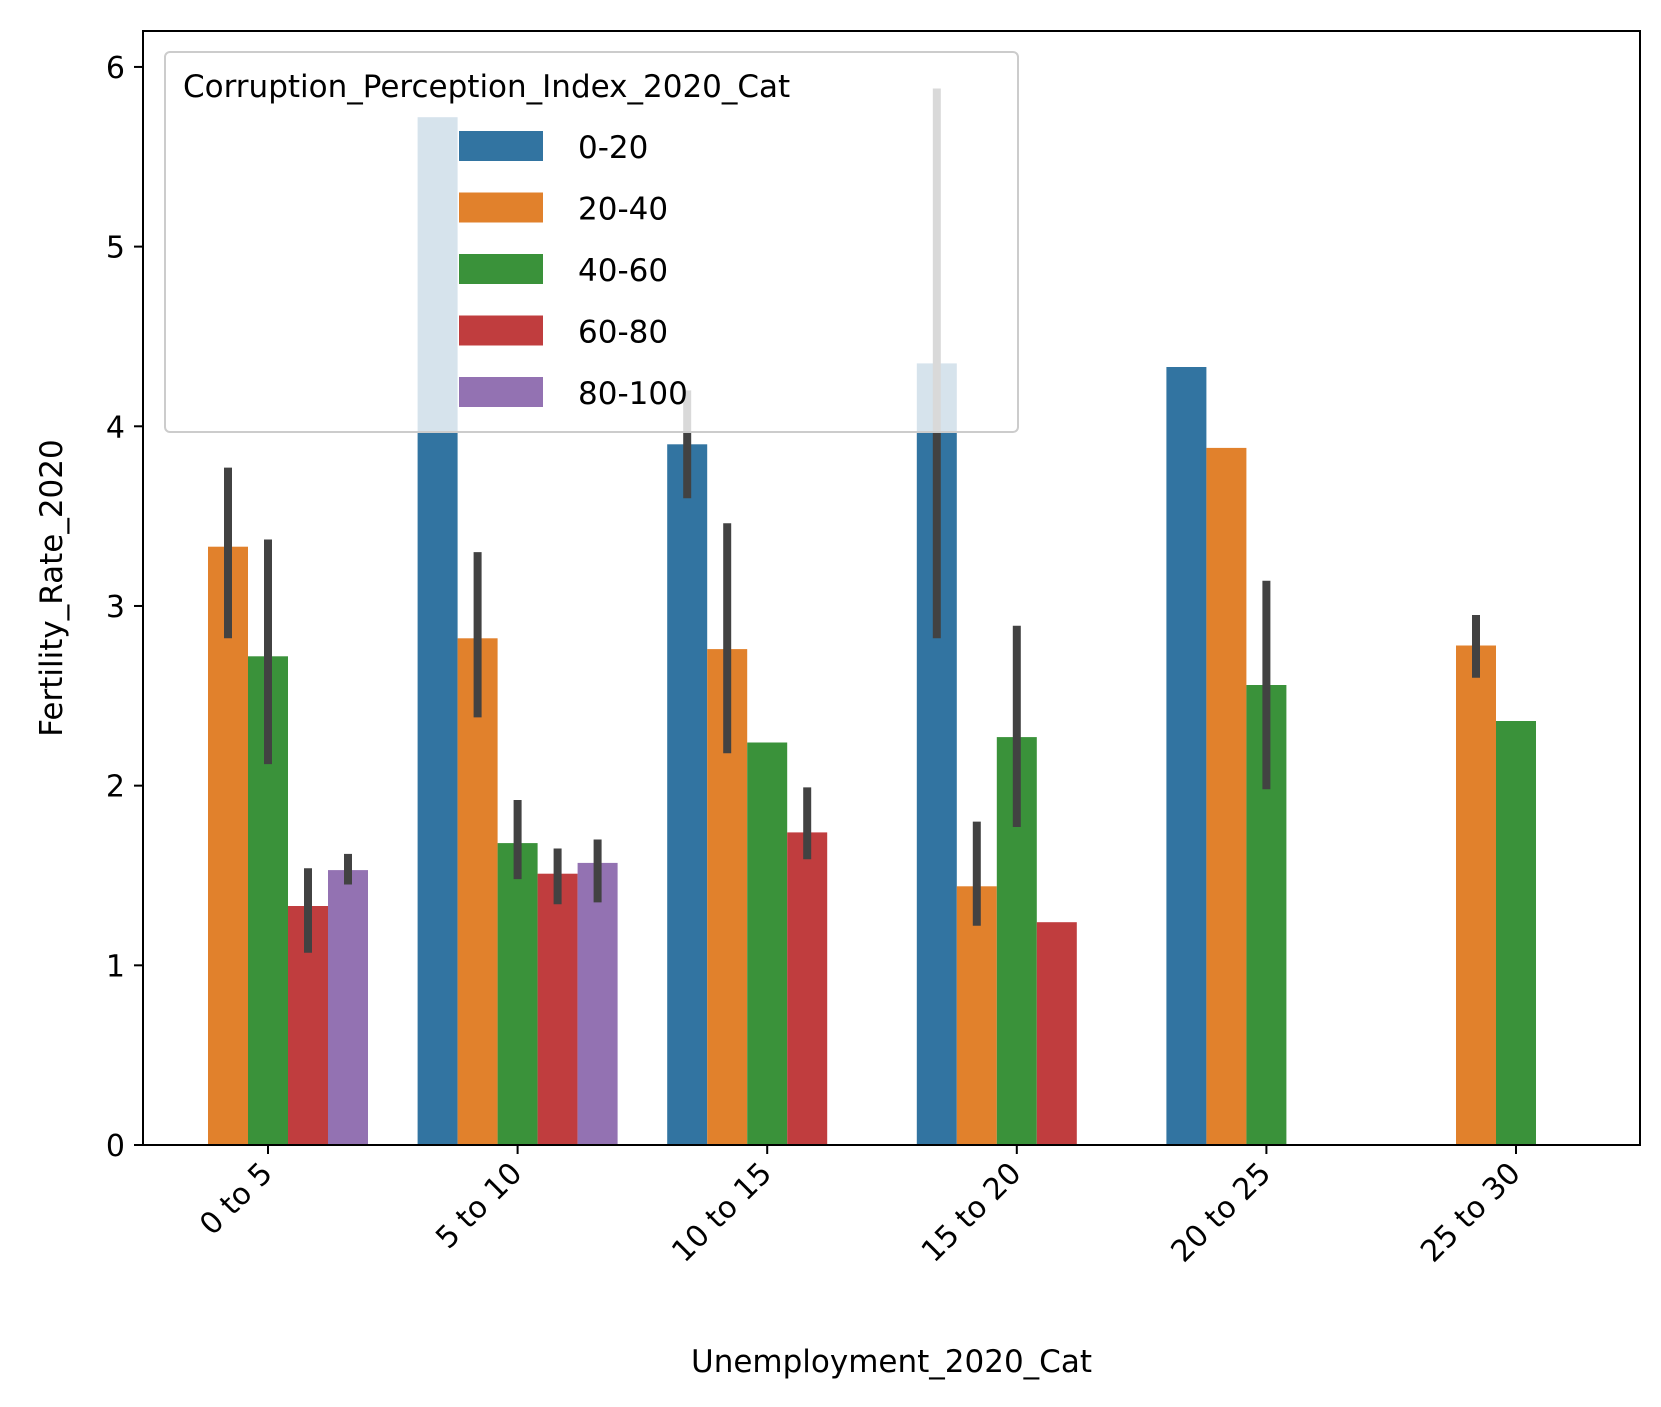 Image resolution: width=1661 pixels, height=1407 pixels. Describe the element at coordinates (115, 966) in the screenshot. I see `y-tick-label: 1` at that location.